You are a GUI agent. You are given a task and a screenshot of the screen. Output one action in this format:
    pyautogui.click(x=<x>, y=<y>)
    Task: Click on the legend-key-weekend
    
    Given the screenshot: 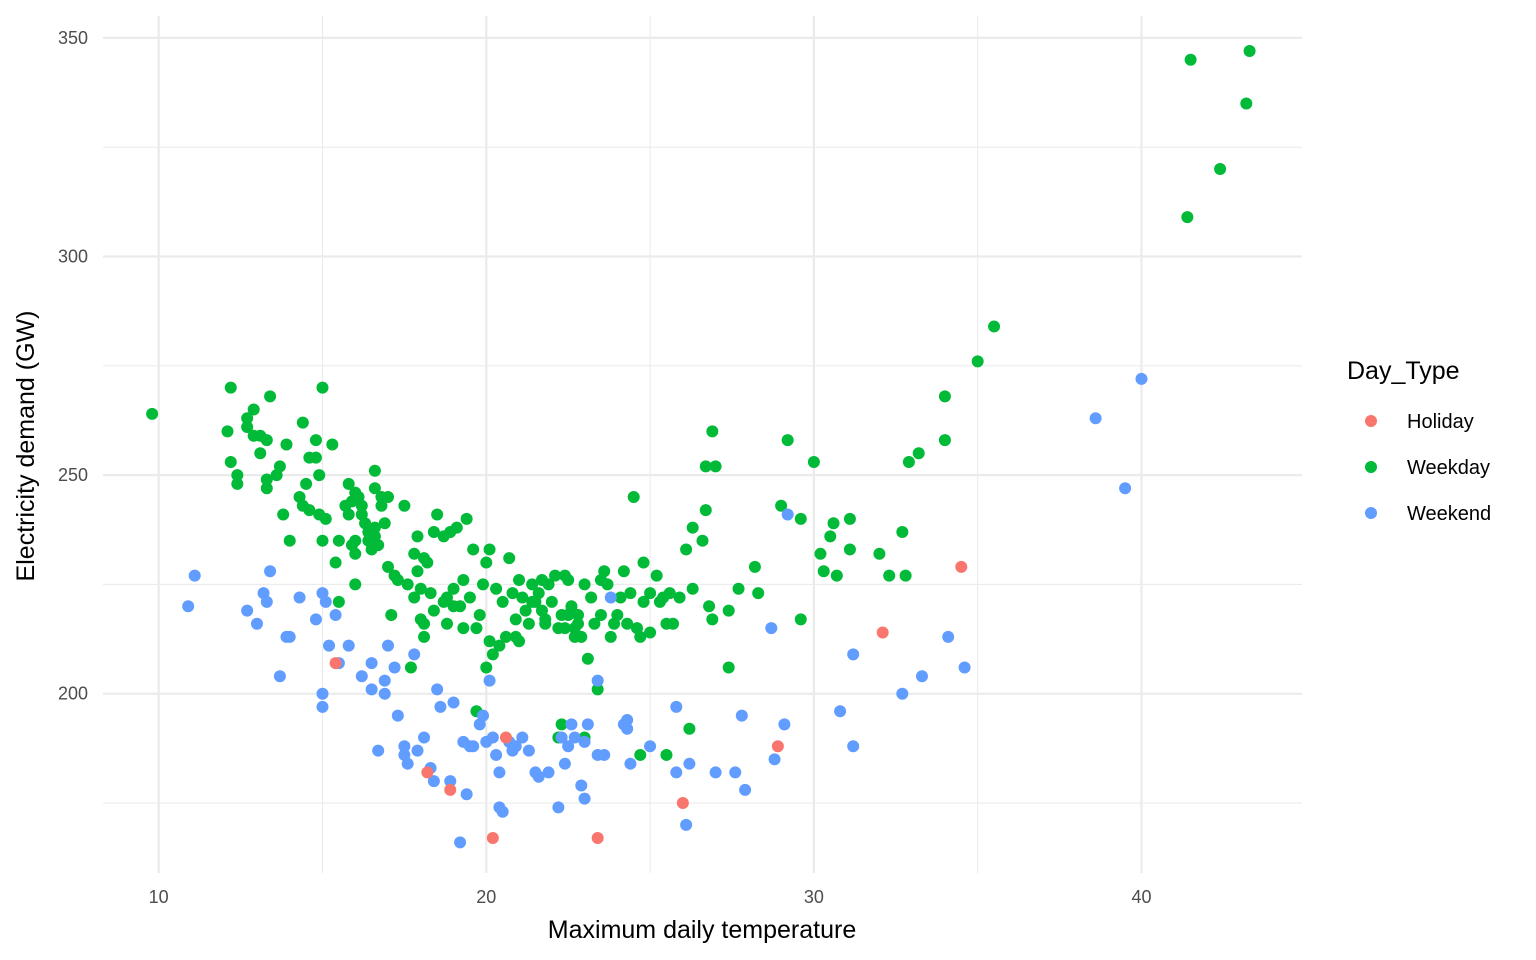 What is the action you would take?
    pyautogui.click(x=1371, y=513)
    